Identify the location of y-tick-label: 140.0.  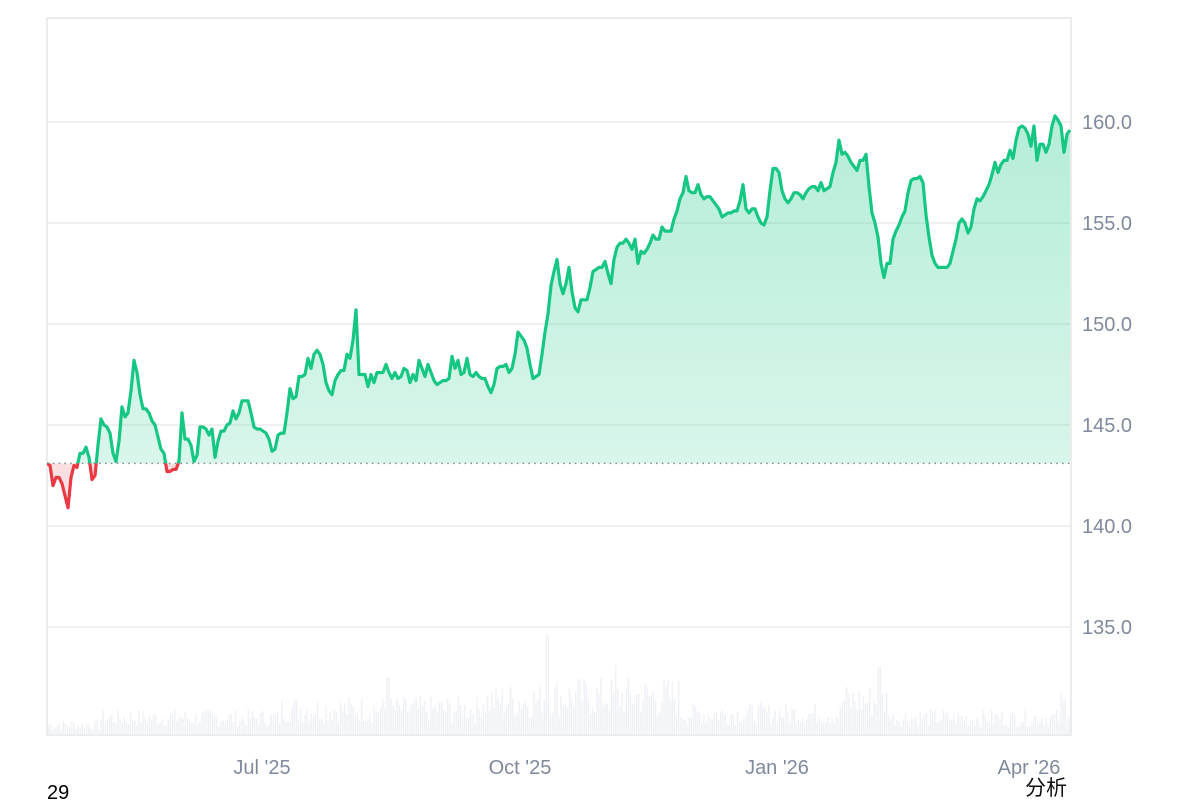
(1107, 527).